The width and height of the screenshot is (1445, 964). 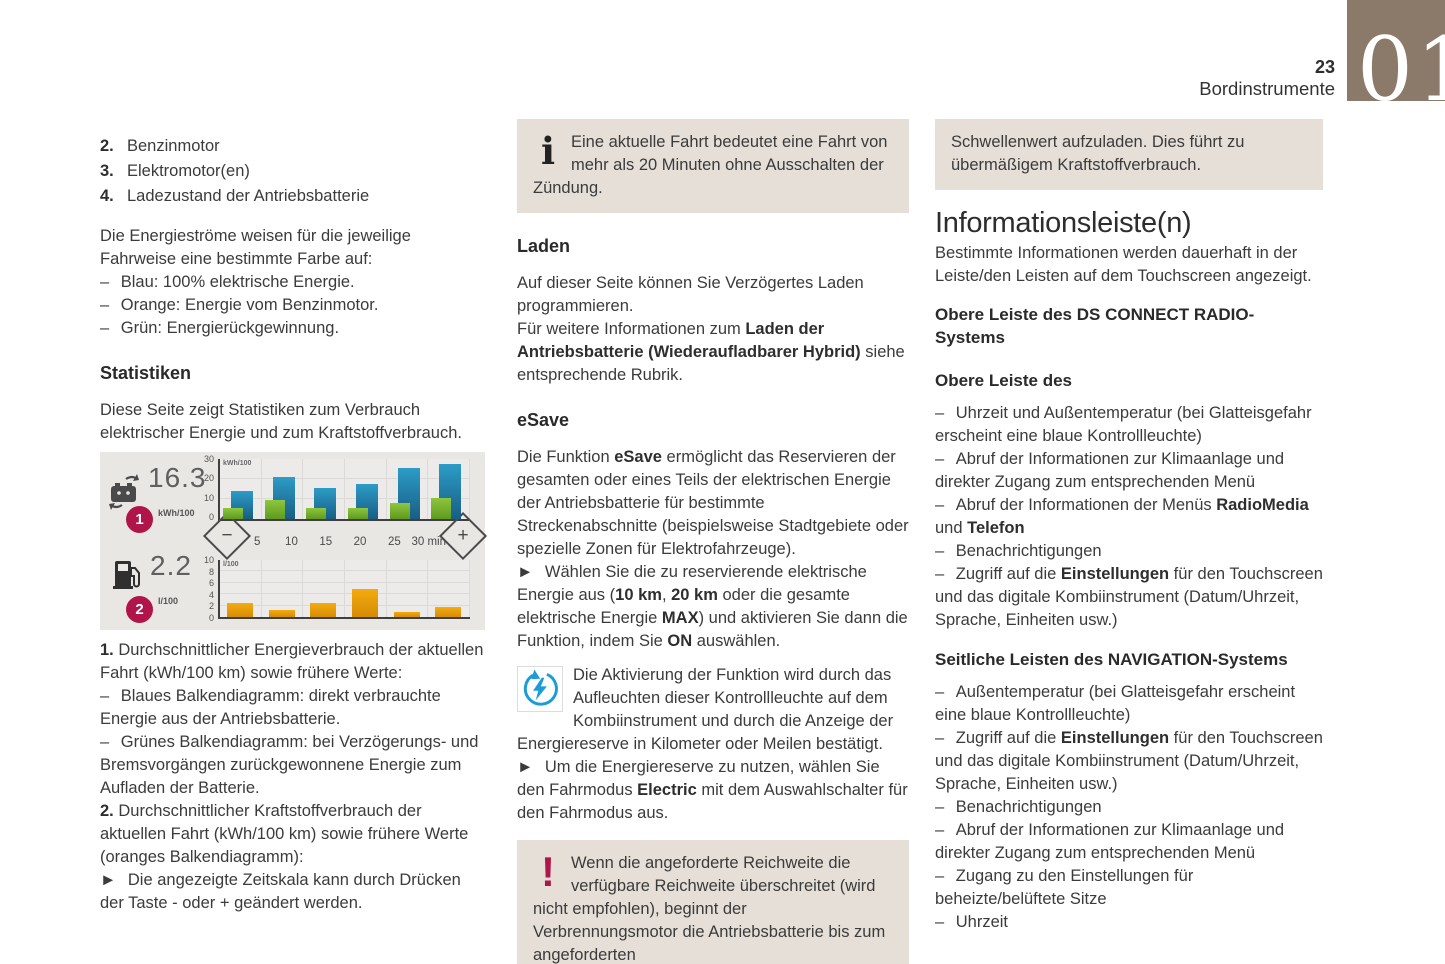 What do you see at coordinates (638, 595) in the screenshot?
I see `bold-text-run: 10 km` at bounding box center [638, 595].